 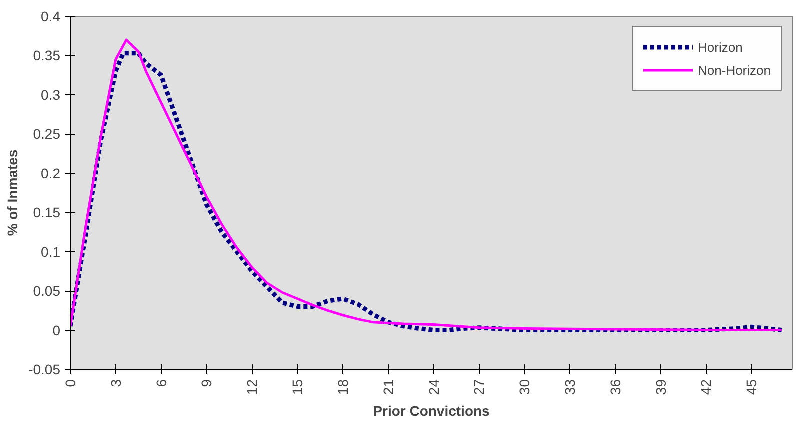 What do you see at coordinates (524, 387) in the screenshot?
I see `x-tick-label: 30` at bounding box center [524, 387].